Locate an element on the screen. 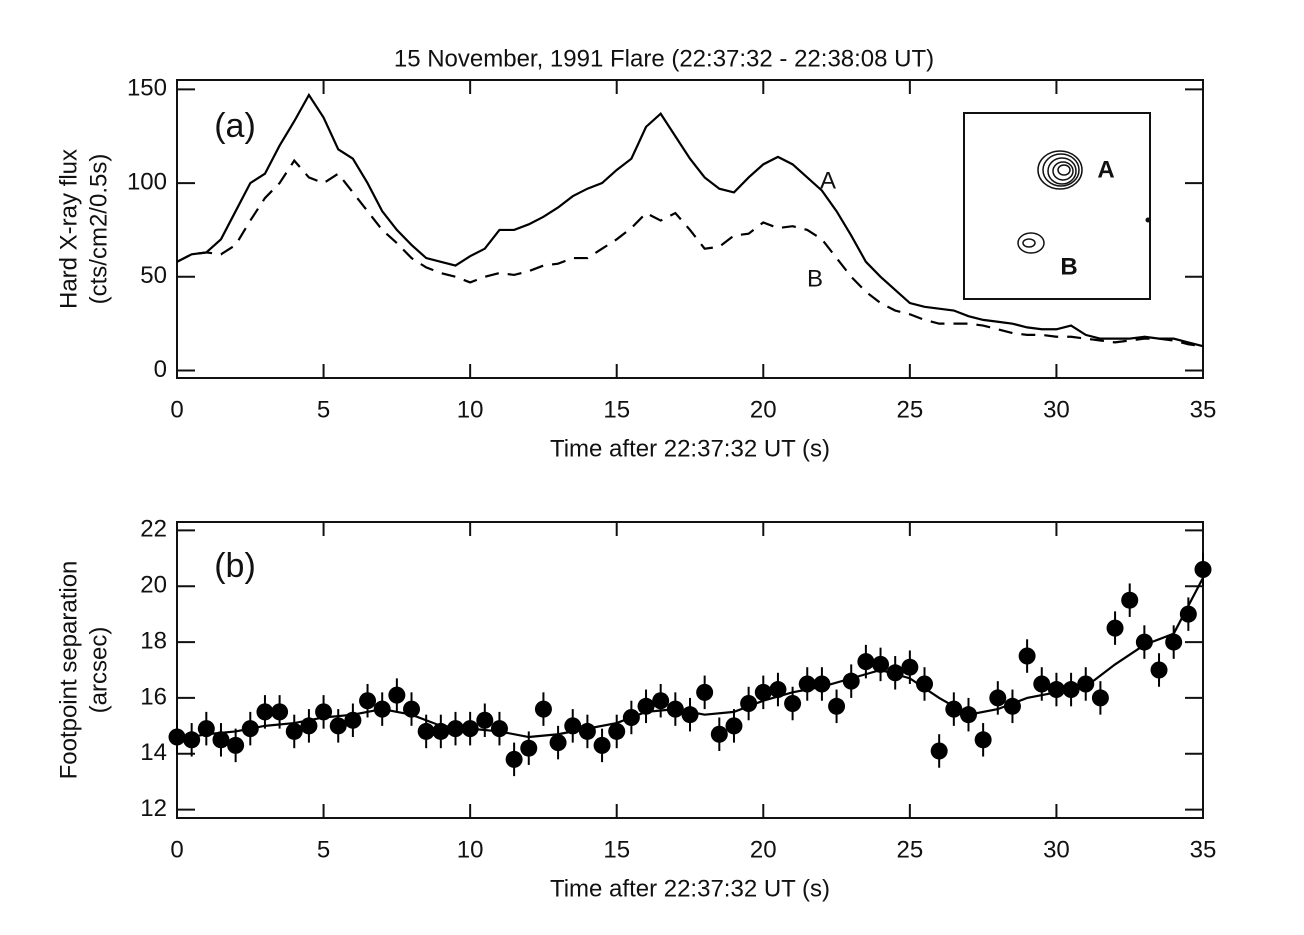 The image size is (1304, 935). y-axis-label: Footpoint separation is located at coordinates (68, 670).